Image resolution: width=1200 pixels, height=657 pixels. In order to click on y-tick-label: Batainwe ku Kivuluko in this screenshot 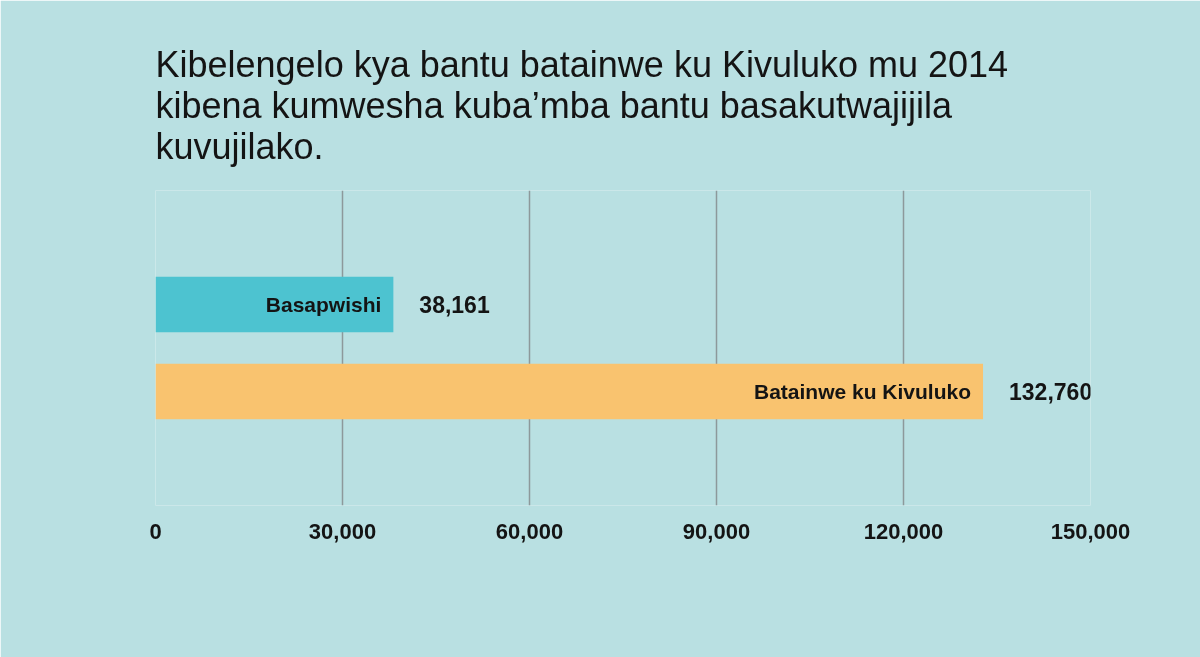, I will do `click(862, 392)`.